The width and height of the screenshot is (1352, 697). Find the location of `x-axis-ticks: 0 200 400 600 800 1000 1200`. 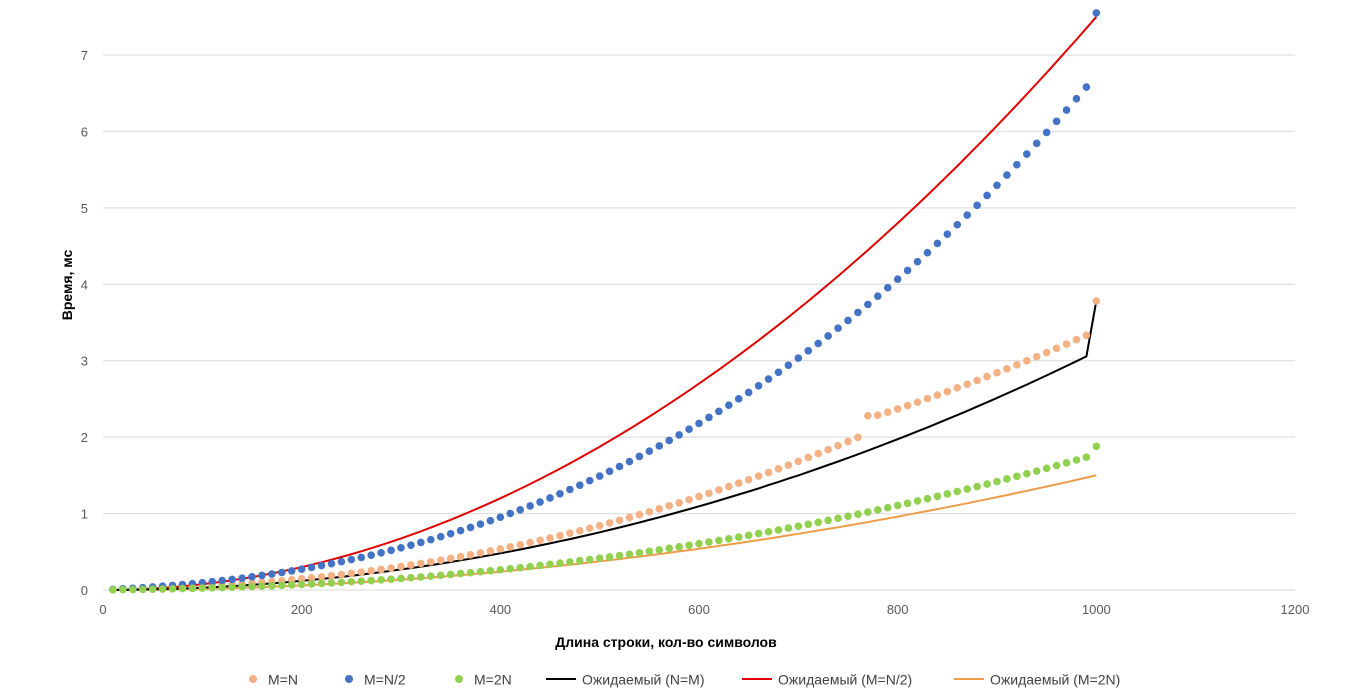

x-axis-ticks: 0 200 400 600 800 1000 1200 is located at coordinates (704, 609).